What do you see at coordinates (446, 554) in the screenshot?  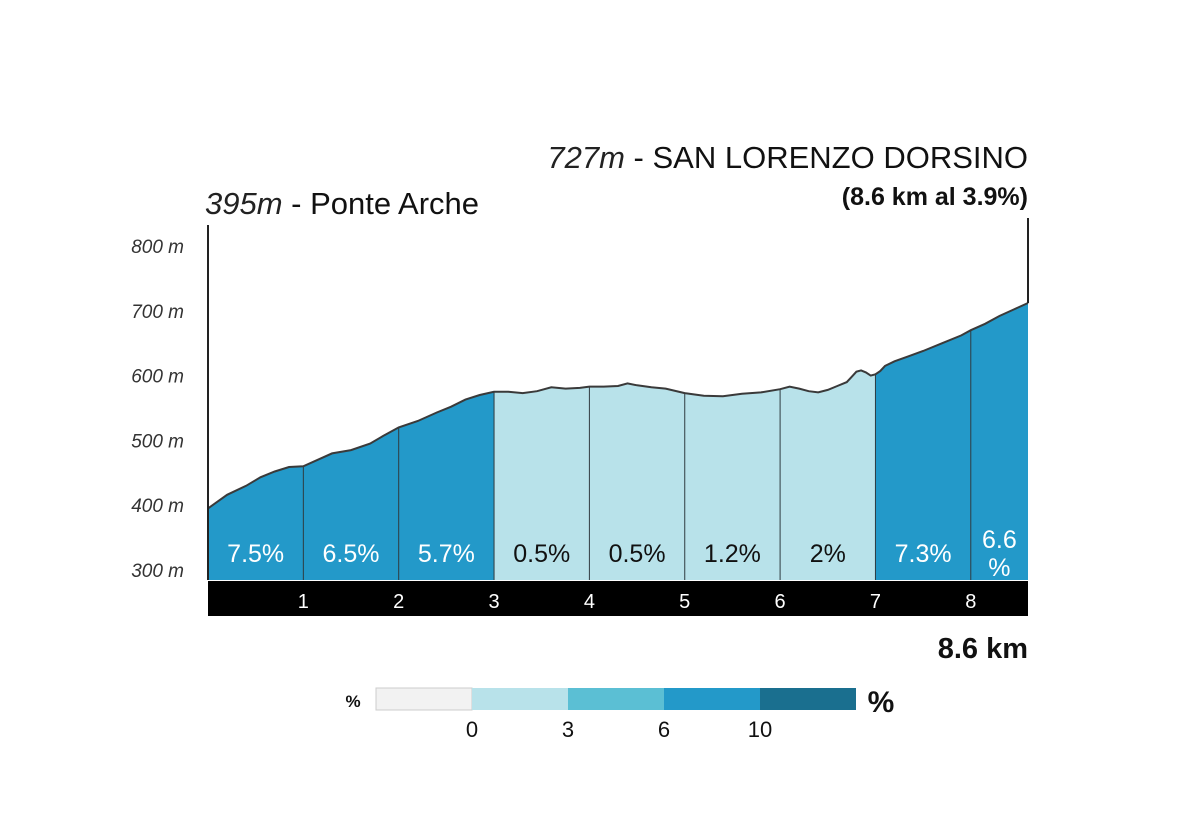 I see `grade-label: 5.7%` at bounding box center [446, 554].